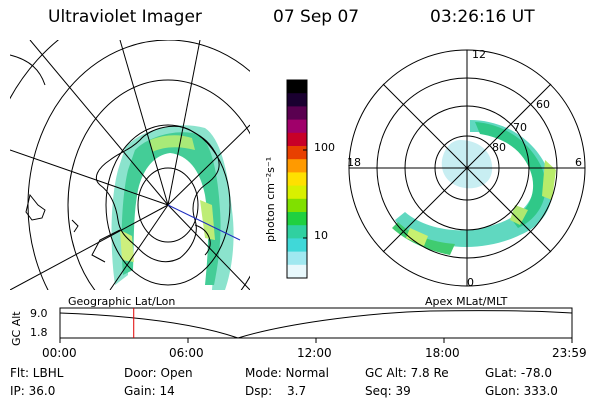 This screenshot has width=600, height=400. Describe the element at coordinates (316, 17) in the screenshot. I see `header-date: 07 Sep 07` at that location.